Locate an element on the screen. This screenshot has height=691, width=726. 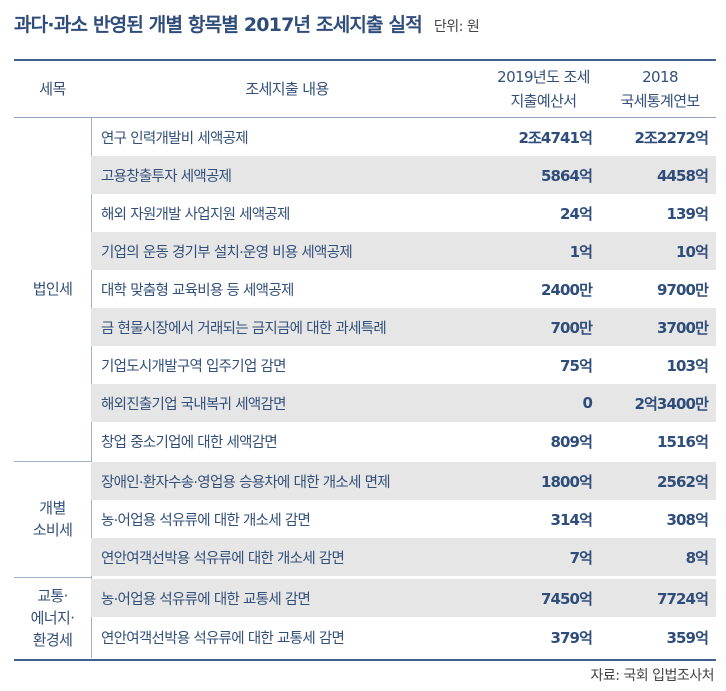
row-item: 대학 맞춤형 교육비용 등 세액공제 is located at coordinates (197, 290).